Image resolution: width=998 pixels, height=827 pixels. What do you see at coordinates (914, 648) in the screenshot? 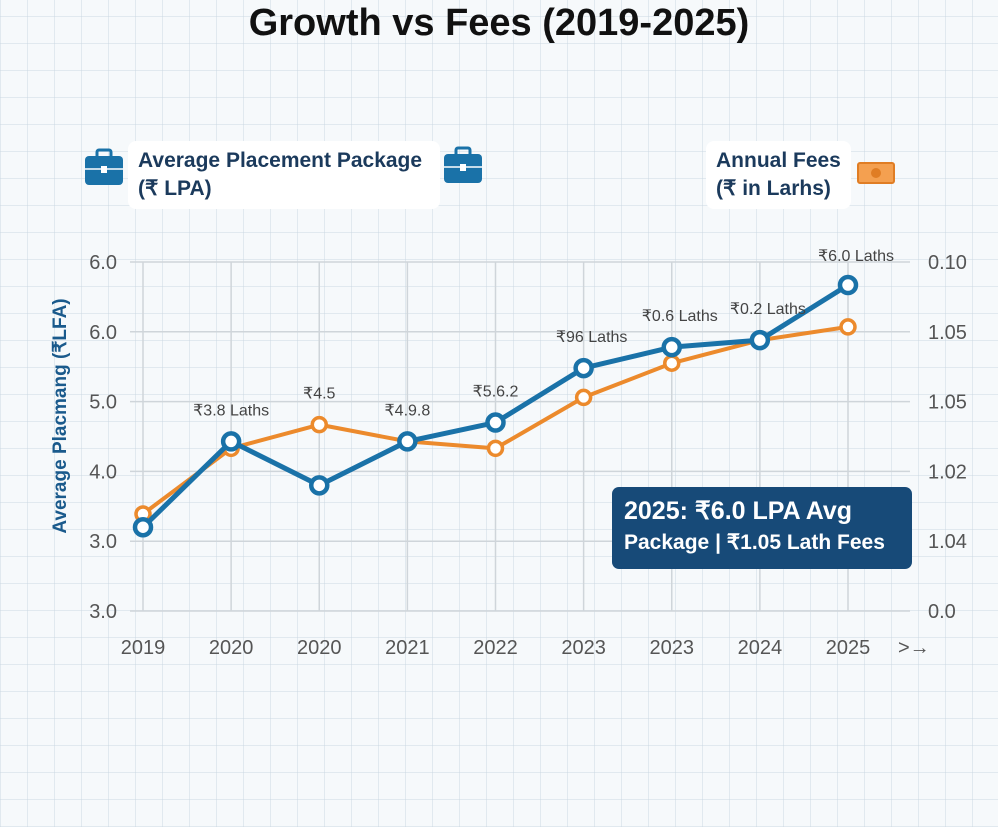
I see `x-axis-arrow: >→` at bounding box center [914, 648].